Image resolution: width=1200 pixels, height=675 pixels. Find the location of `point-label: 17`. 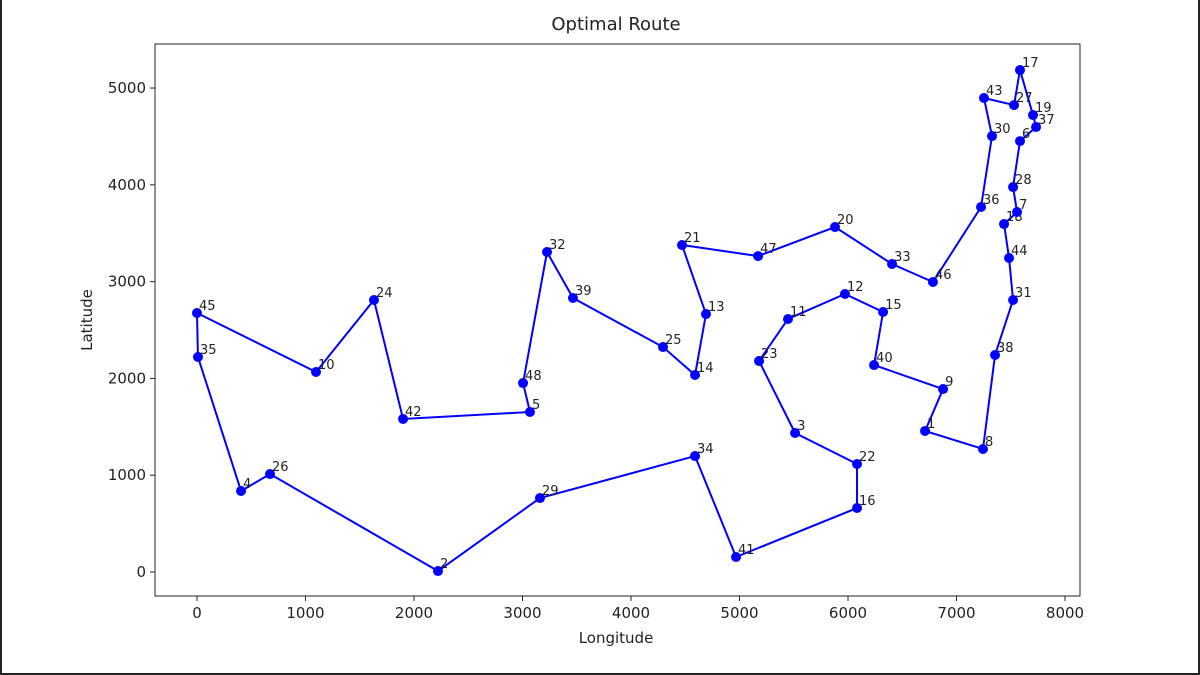

point-label: 17 is located at coordinates (1030, 63).